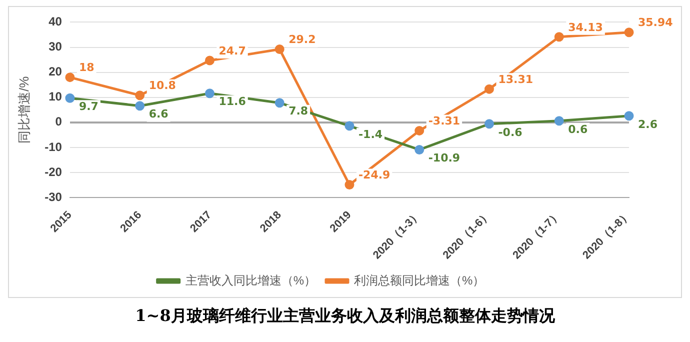 The height and width of the screenshot is (342, 690). What do you see at coordinates (444, 121) in the screenshot?
I see `data-label: -3.31` at bounding box center [444, 121].